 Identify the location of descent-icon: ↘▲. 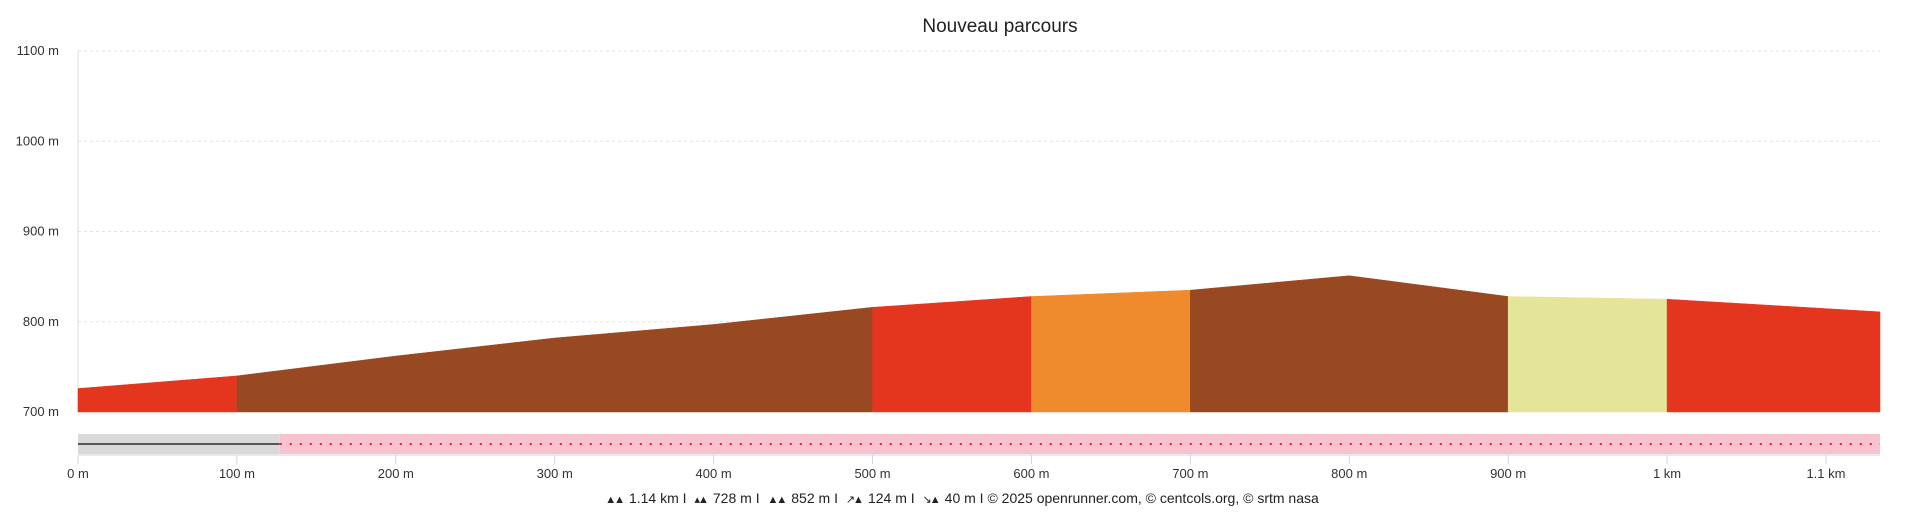
(931, 500).